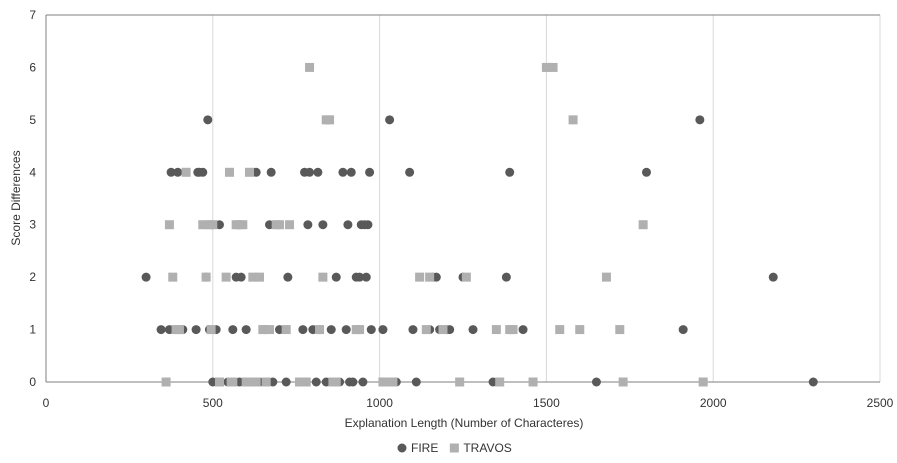 Image resolution: width=897 pixels, height=463 pixels. I want to click on legend-marker-fire, so click(402, 448).